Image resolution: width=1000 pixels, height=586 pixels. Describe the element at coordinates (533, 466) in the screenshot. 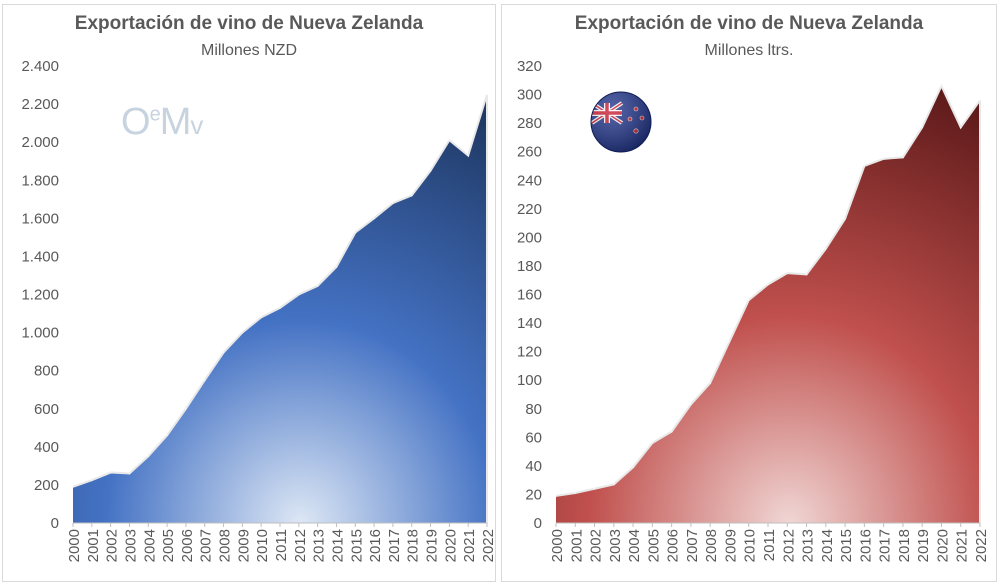

I see `y-tick-label: 40` at that location.